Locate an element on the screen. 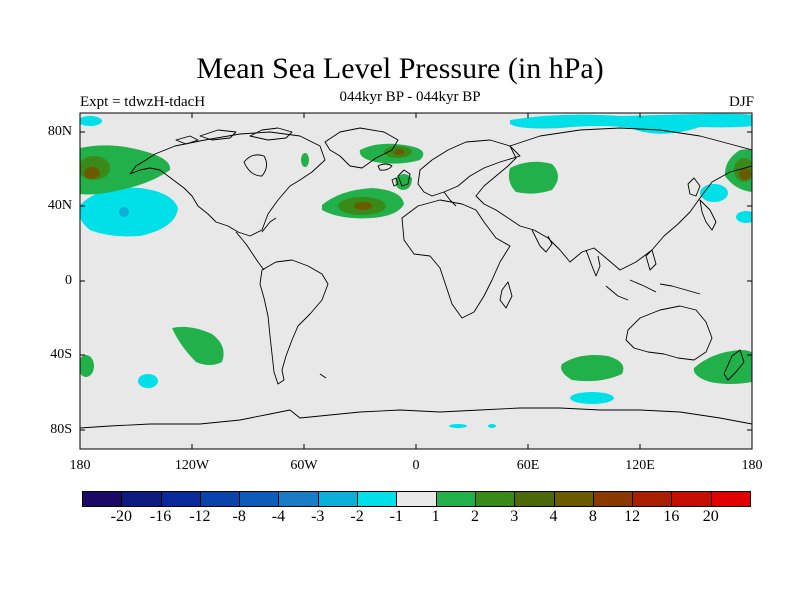  page-title: Mean Sea Level Pressure (in hPa) is located at coordinates (400, 68).